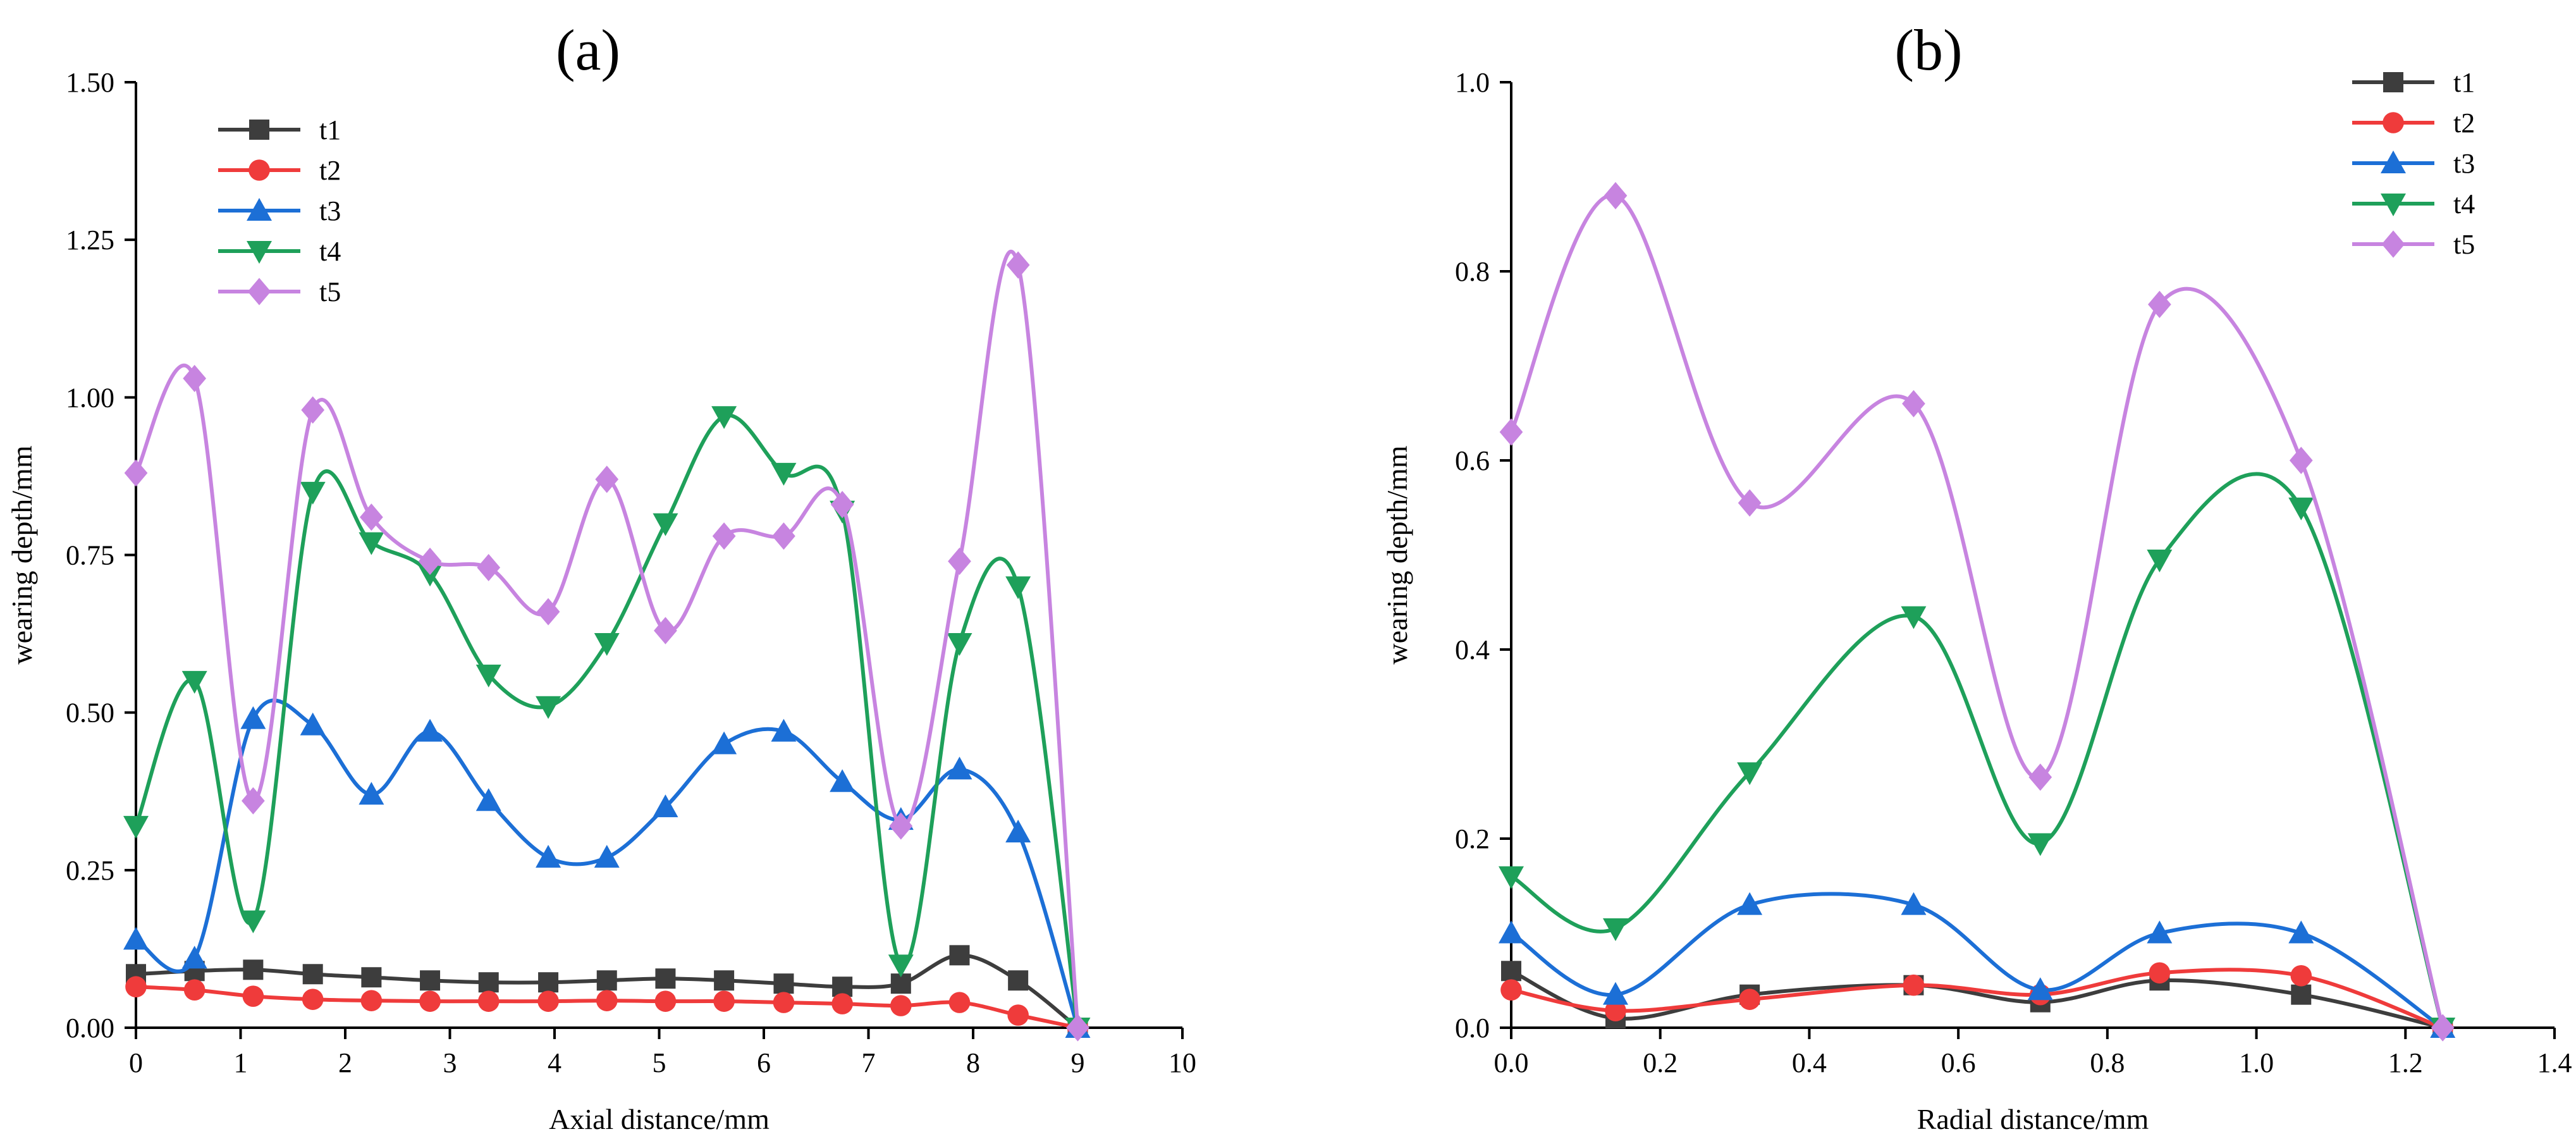 The height and width of the screenshot is (1146, 2576). I want to click on legend-marker-t3, so click(259, 209).